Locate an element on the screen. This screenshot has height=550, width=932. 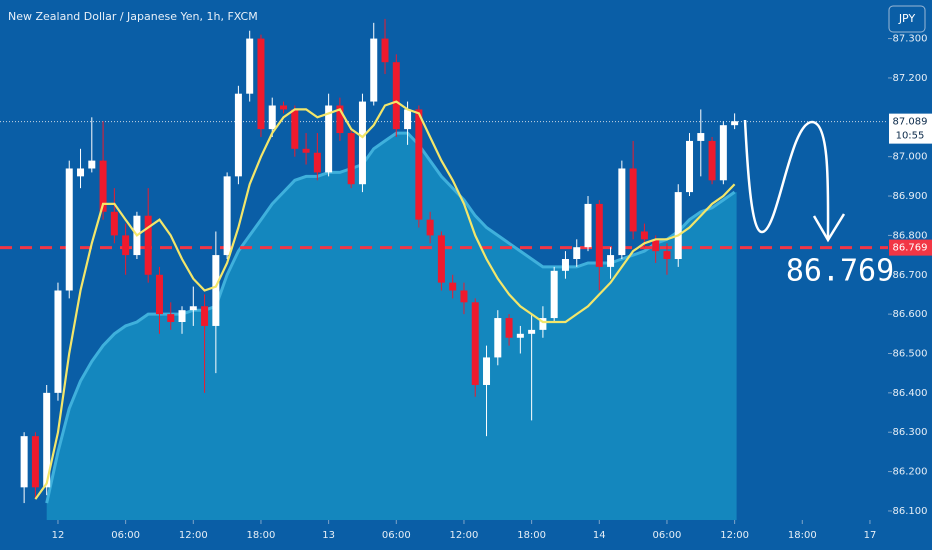
price-label: 86.769 is located at coordinates (910, 248).